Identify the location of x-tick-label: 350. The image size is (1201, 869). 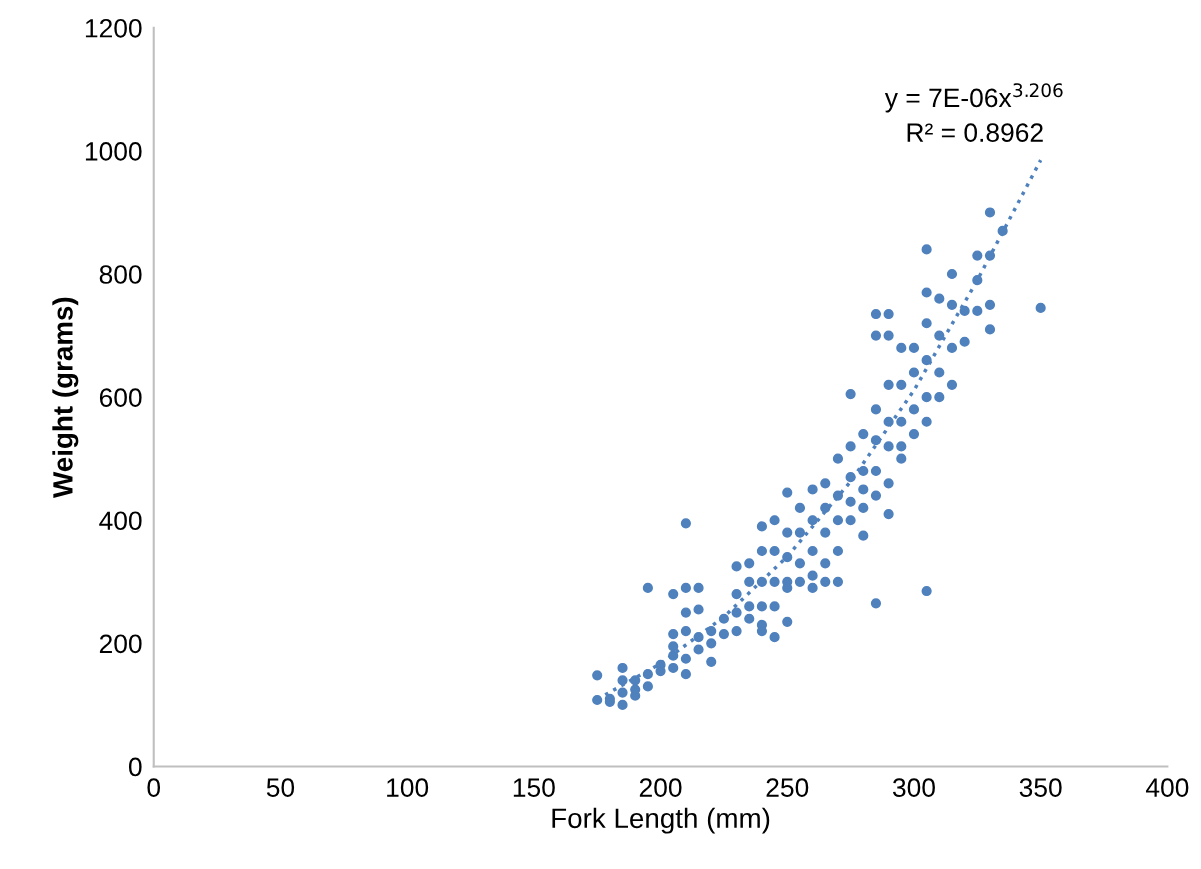
(1040, 787).